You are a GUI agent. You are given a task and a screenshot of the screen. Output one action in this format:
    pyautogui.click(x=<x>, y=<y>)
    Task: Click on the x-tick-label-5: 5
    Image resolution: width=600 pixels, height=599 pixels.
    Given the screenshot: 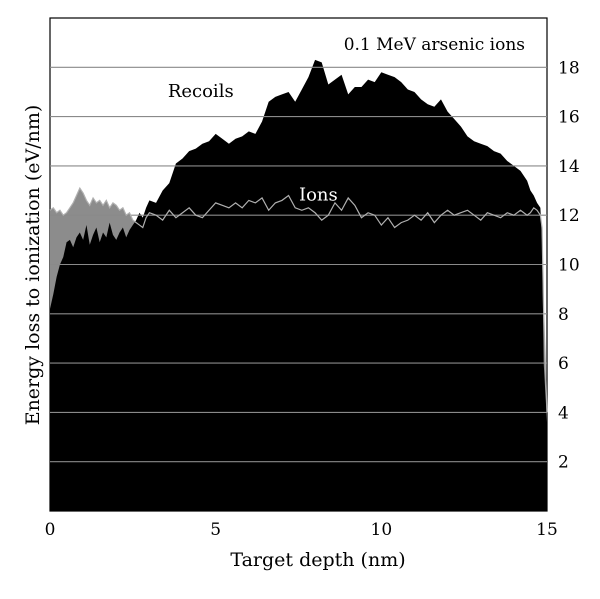 What is the action you would take?
    pyautogui.click(x=215, y=530)
    